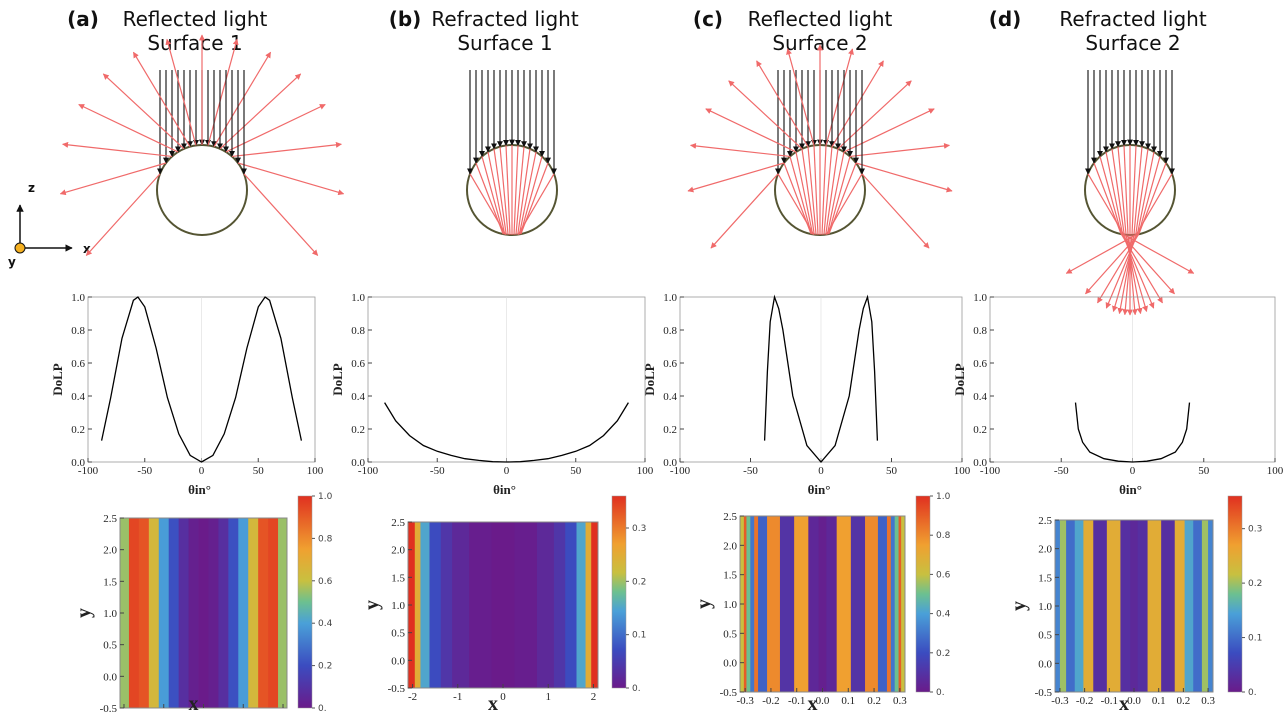 The width and height of the screenshot is (1288, 712). What do you see at coordinates (202, 190) in the screenshot?
I see `sphere` at bounding box center [202, 190].